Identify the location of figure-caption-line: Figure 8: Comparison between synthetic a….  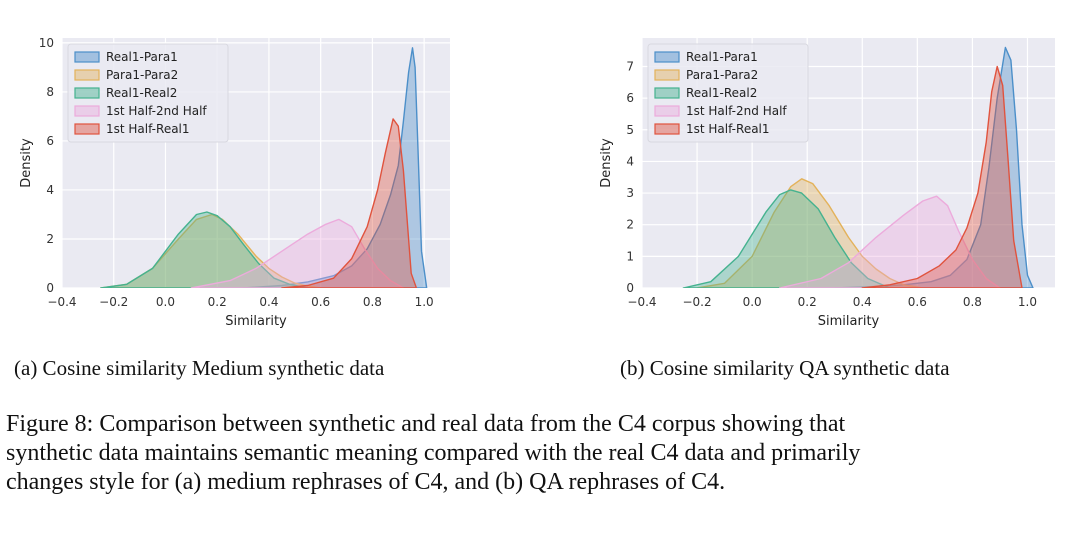
(426, 424).